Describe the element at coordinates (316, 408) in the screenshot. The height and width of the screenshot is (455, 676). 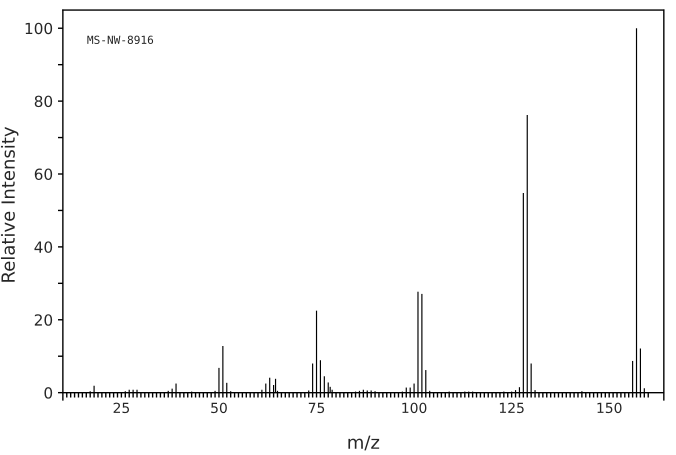
I see `x-tick-label: 75` at that location.